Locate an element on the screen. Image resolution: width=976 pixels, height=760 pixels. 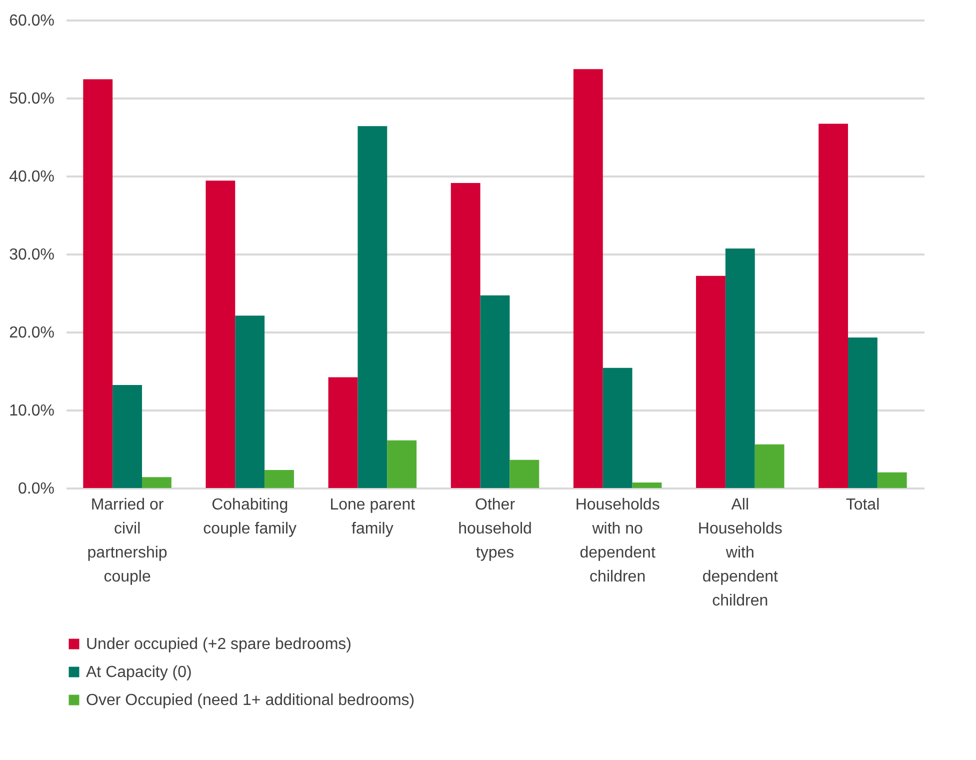
legend-label: At Capacity (0) is located at coordinates (139, 672).